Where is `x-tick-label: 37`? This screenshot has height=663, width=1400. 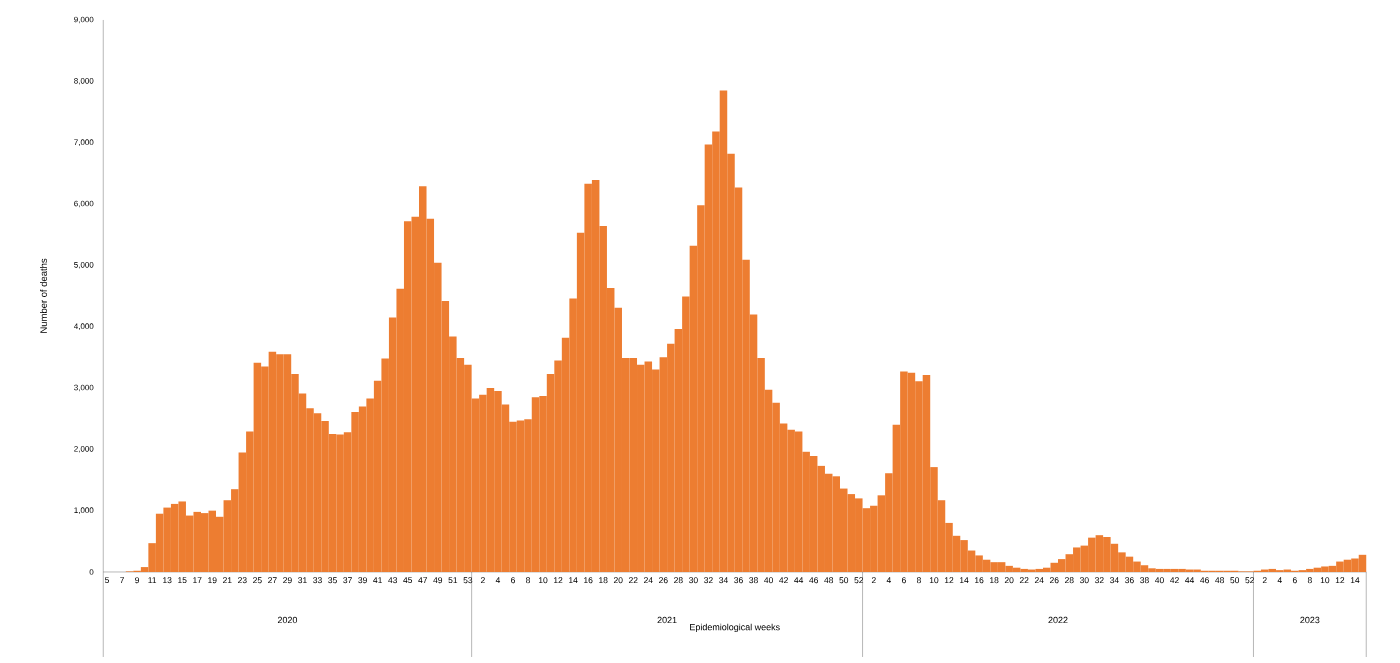 x-tick-label: 37 is located at coordinates (347, 580).